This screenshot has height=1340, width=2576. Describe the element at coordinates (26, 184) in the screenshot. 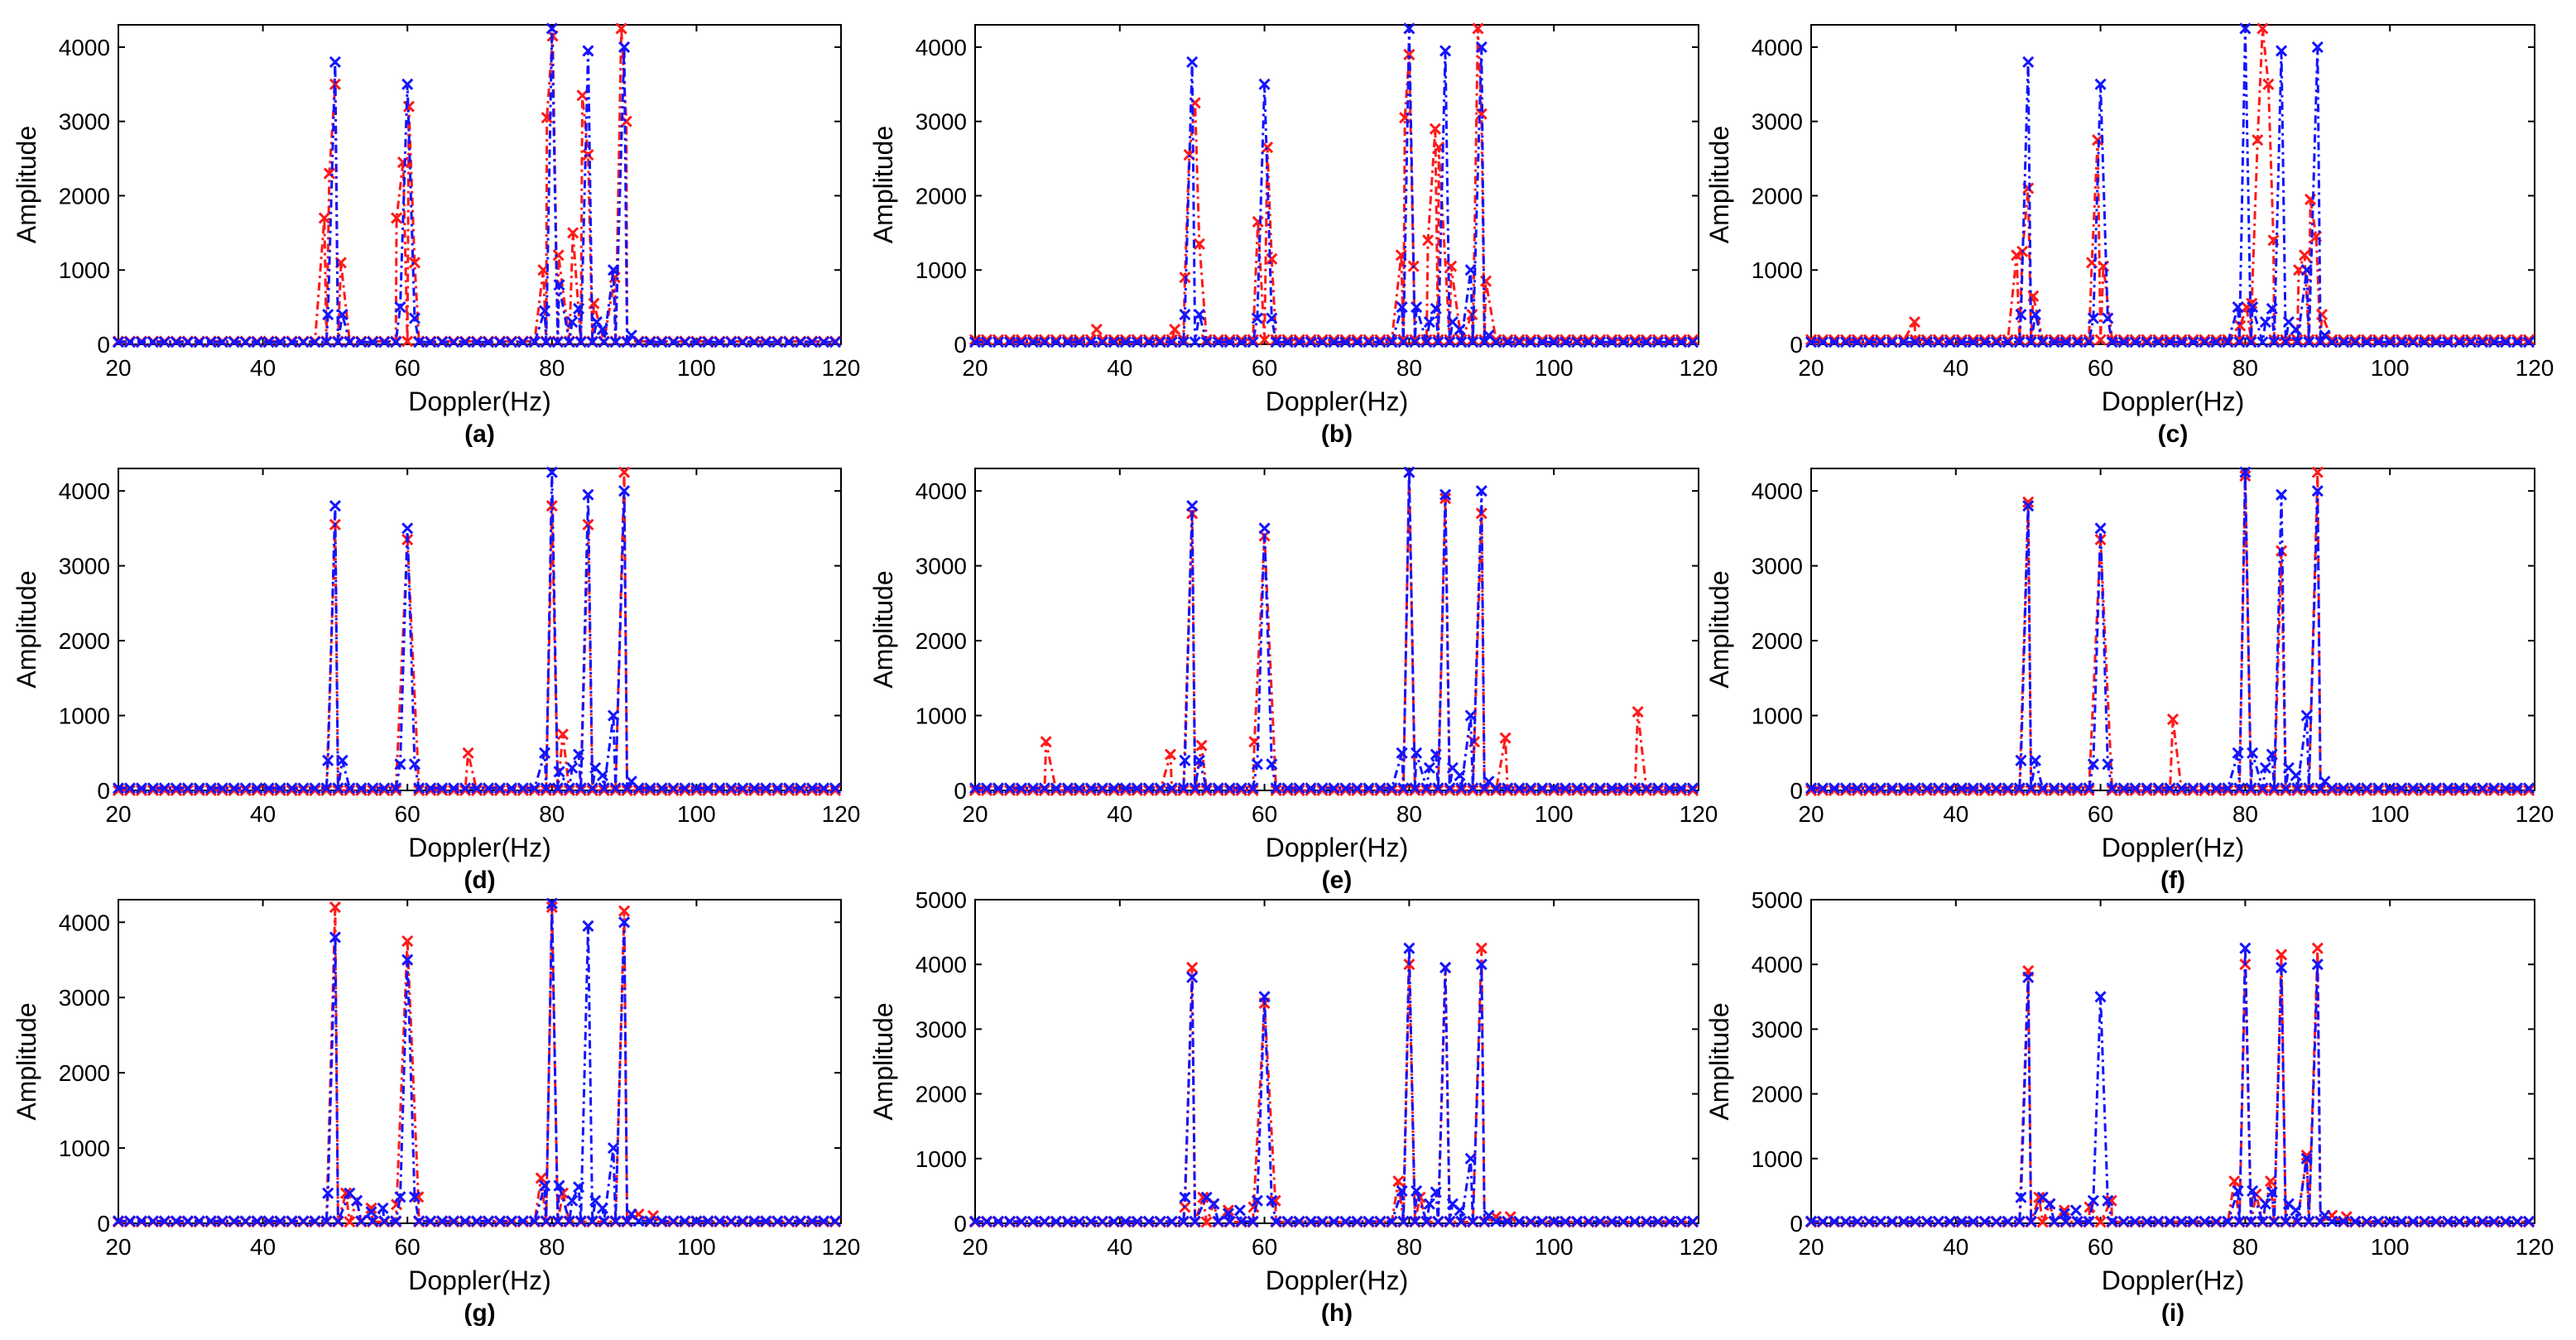

I see `y-axis-label: Amplitude` at that location.